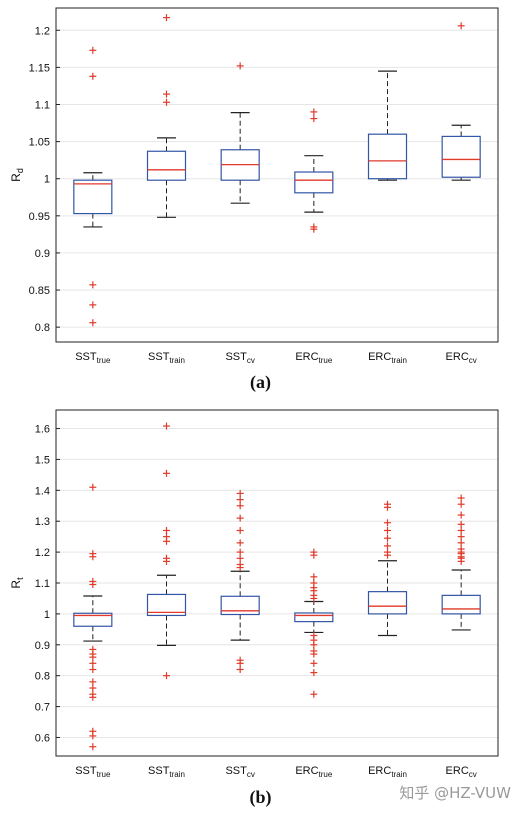 The width and height of the screenshot is (521, 818). Describe the element at coordinates (42, 677) in the screenshot. I see `y-tick-label: 0.8` at that location.